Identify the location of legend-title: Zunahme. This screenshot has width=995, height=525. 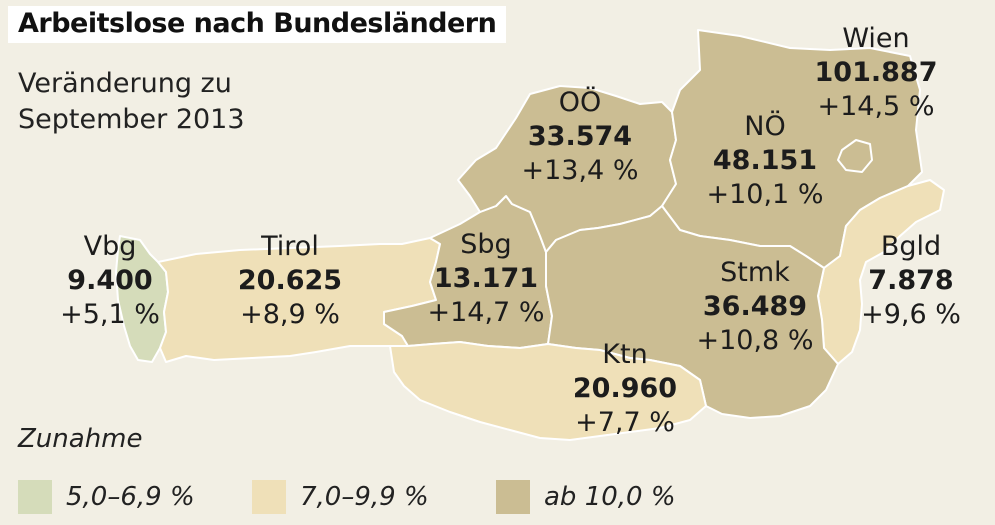
(80, 439).